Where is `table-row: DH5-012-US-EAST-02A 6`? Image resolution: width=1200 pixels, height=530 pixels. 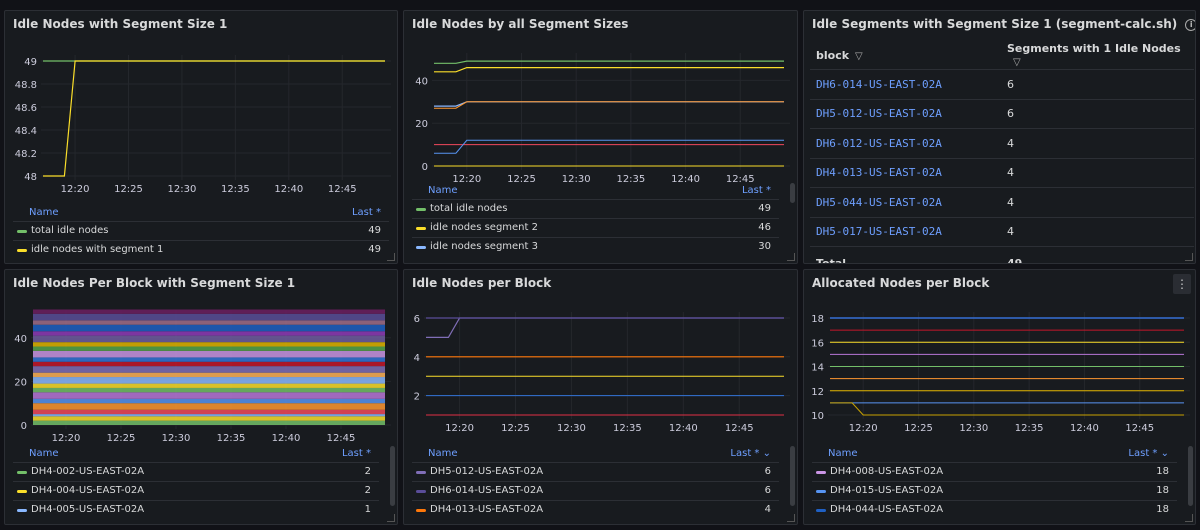 table-row: DH5-012-US-EAST-02A 6 is located at coordinates (1002, 114).